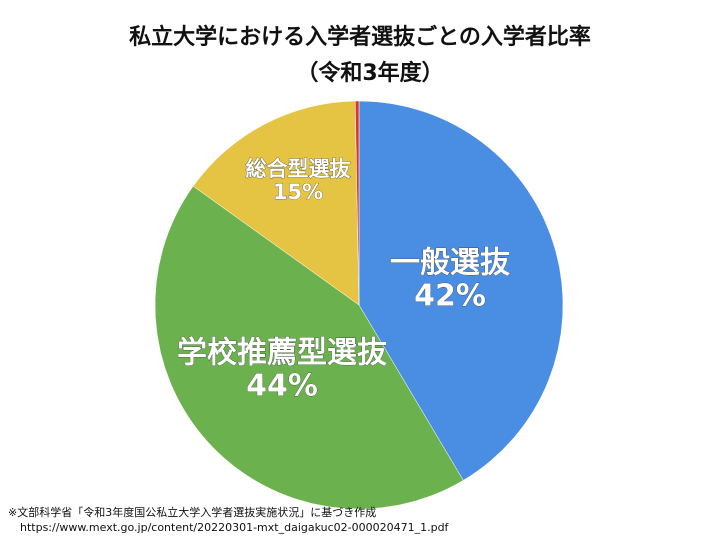 This screenshot has height=540, width=720. What do you see at coordinates (369, 73) in the screenshot?
I see `chart-subtitle: （令和3年度）` at bounding box center [369, 73].